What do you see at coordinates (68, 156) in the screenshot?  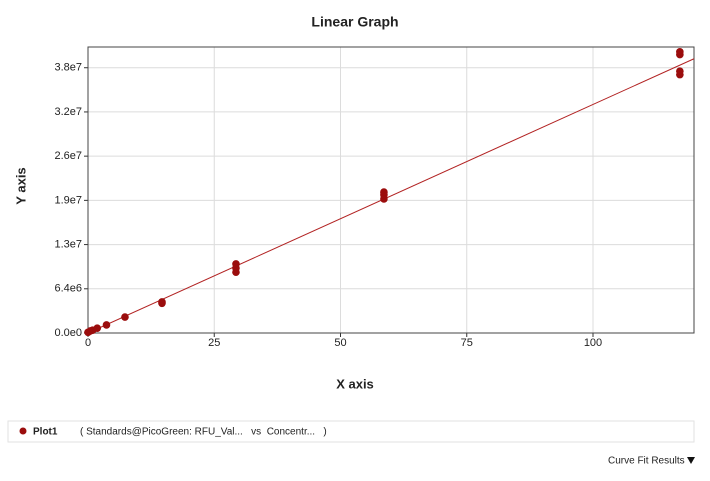 I see `y-tick-label: 2.6e7` at bounding box center [68, 156].